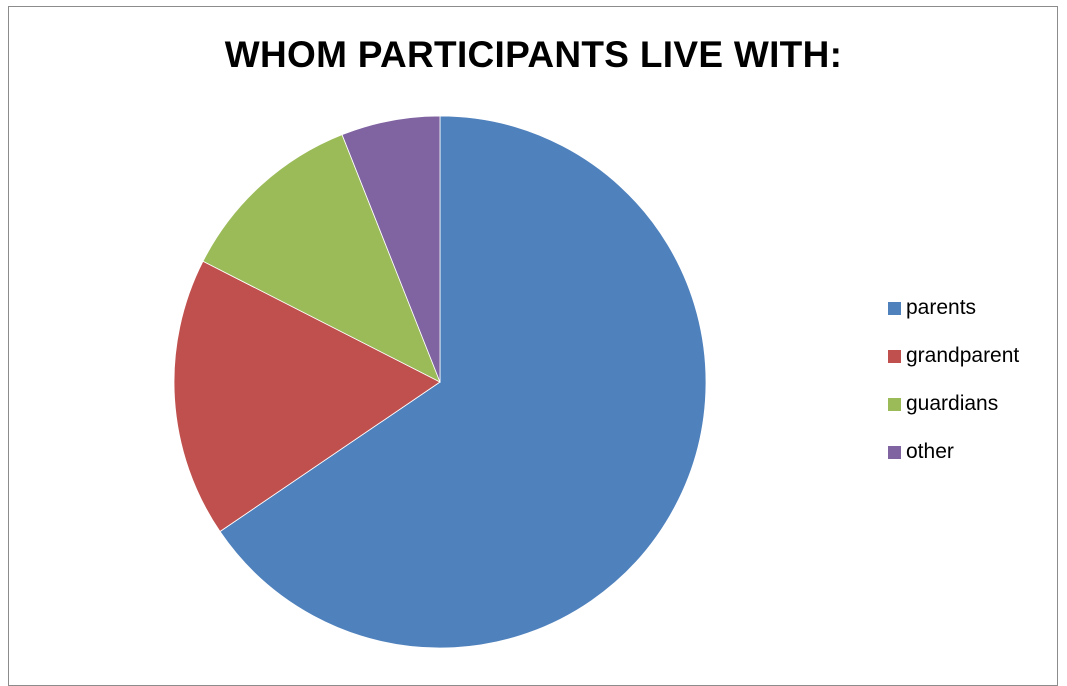 The image size is (1067, 686). Describe the element at coordinates (321, 258) in the screenshot. I see `pie-slice-guardians` at that location.